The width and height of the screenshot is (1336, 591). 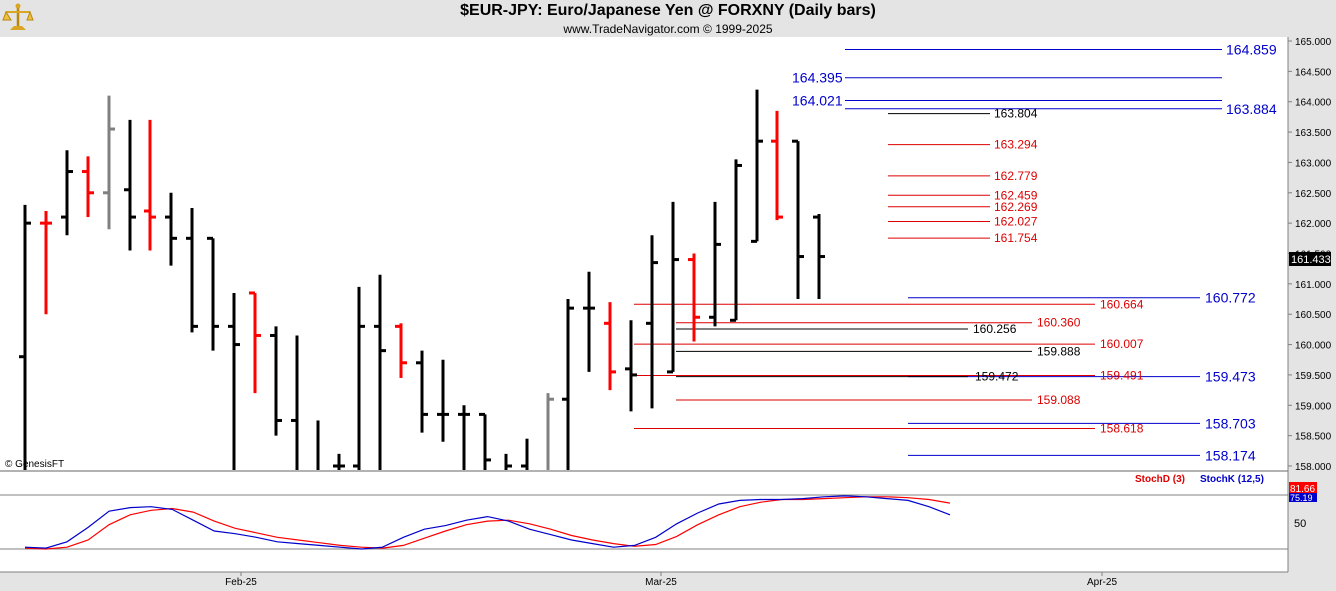 I want to click on blue-level-label: 163.884, so click(x=1251, y=109).